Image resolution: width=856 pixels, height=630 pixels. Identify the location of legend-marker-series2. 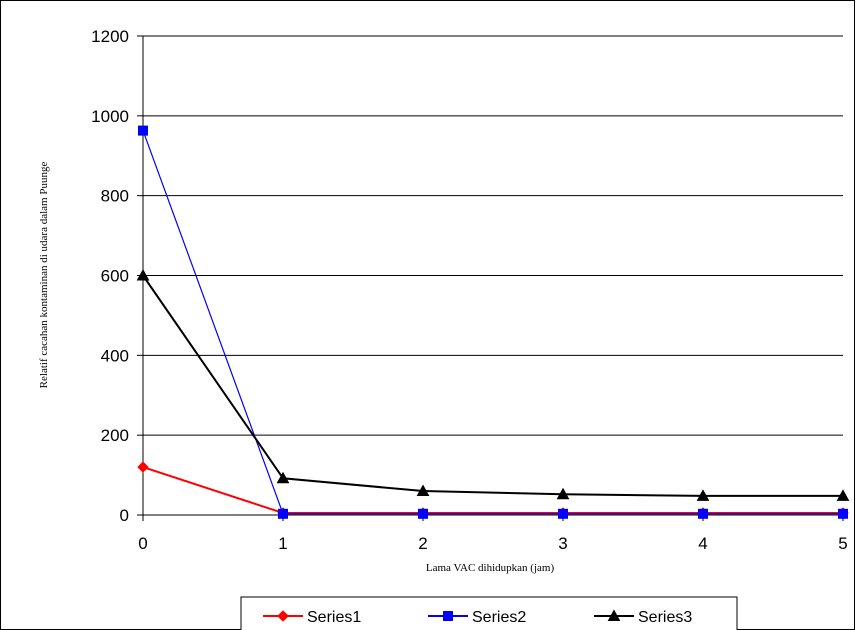
(448, 616).